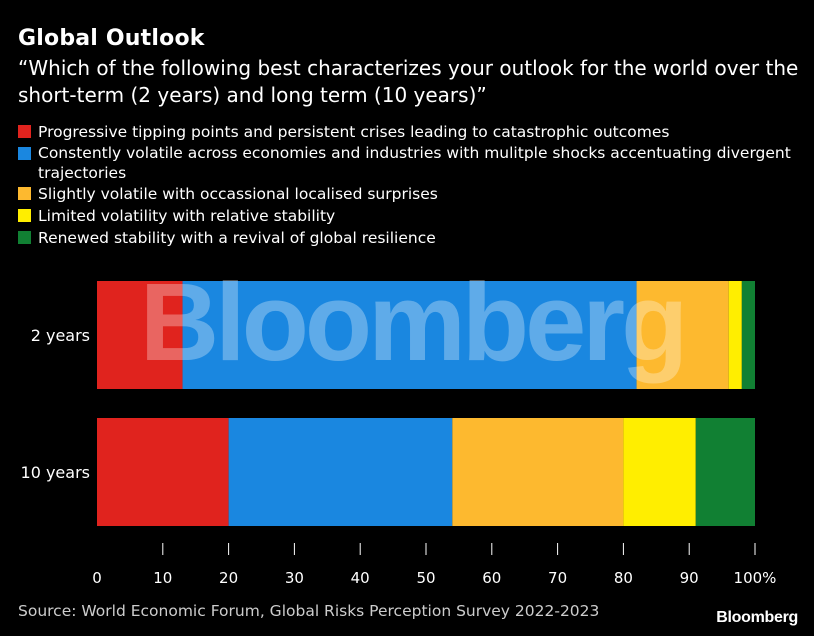 This screenshot has height=636, width=814. What do you see at coordinates (97, 578) in the screenshot?
I see `x-tick-label: 0` at bounding box center [97, 578].